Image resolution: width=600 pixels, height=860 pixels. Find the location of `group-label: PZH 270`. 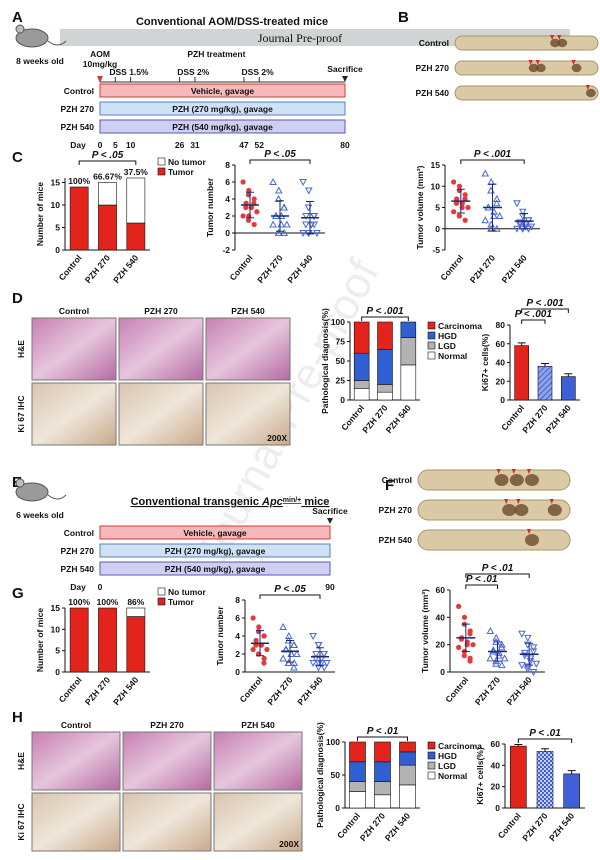

group-label: PZH 270 is located at coordinates (77, 551).